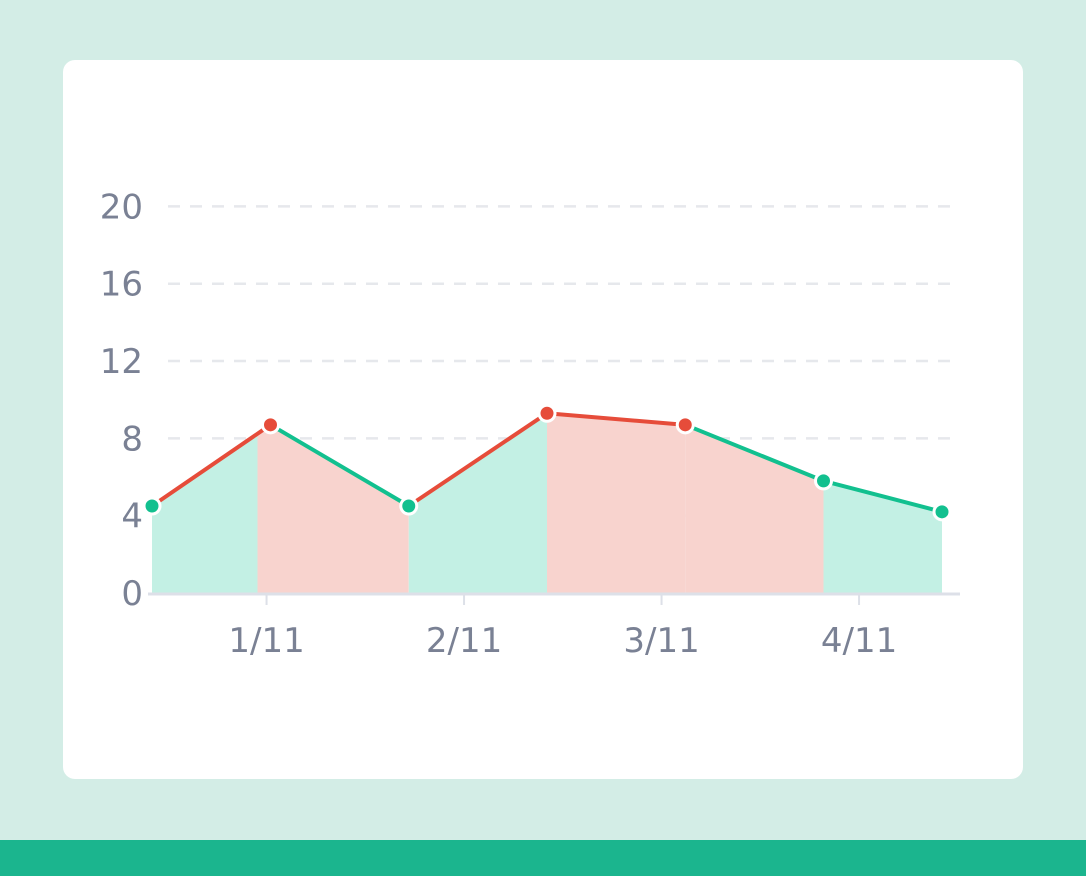  What do you see at coordinates (121, 400) in the screenshot?
I see `y-tick-labels: 0 4 8 12 16 20` at bounding box center [121, 400].